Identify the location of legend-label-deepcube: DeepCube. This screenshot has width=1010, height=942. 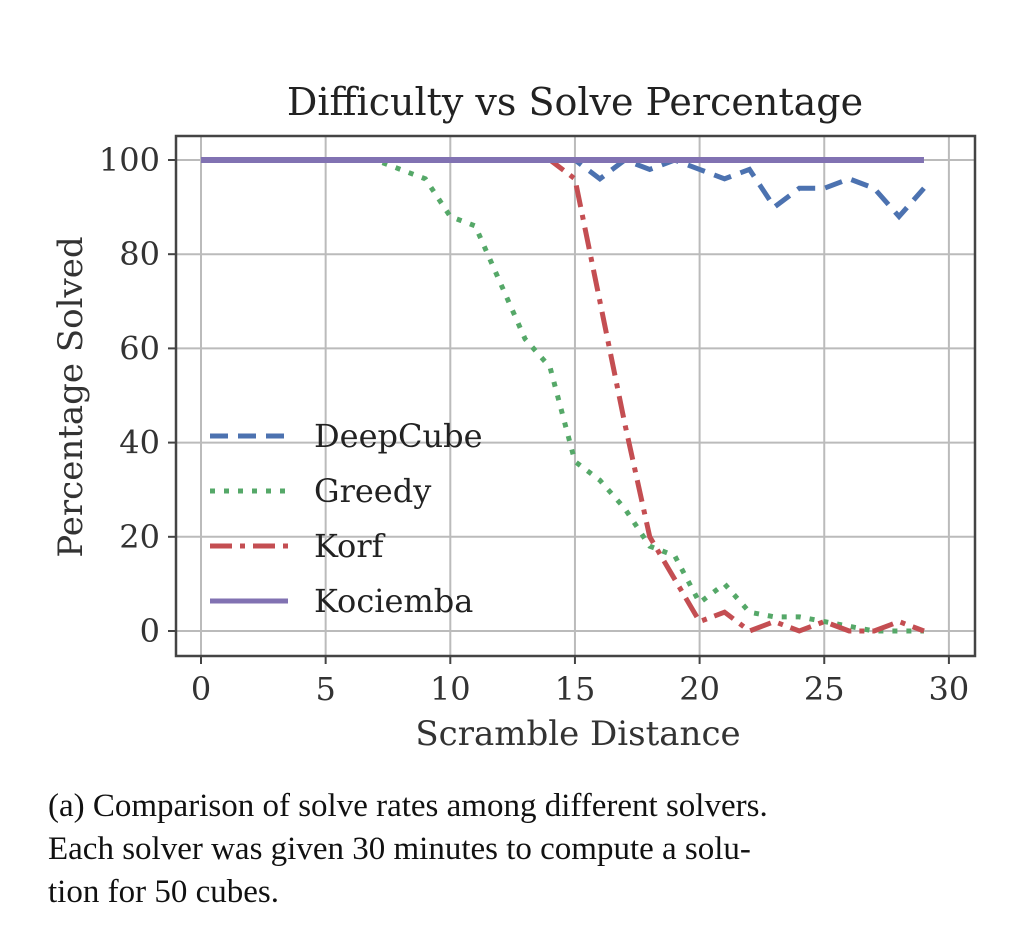
(398, 436).